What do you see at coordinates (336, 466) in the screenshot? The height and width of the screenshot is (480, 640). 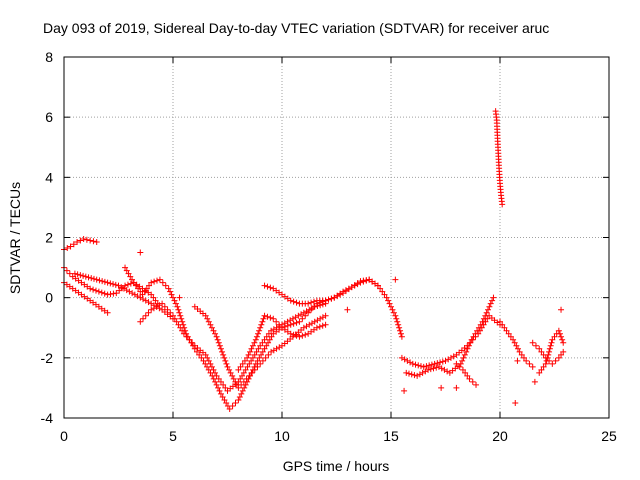 I see `x-axis-label: GPS time / hours` at bounding box center [336, 466].